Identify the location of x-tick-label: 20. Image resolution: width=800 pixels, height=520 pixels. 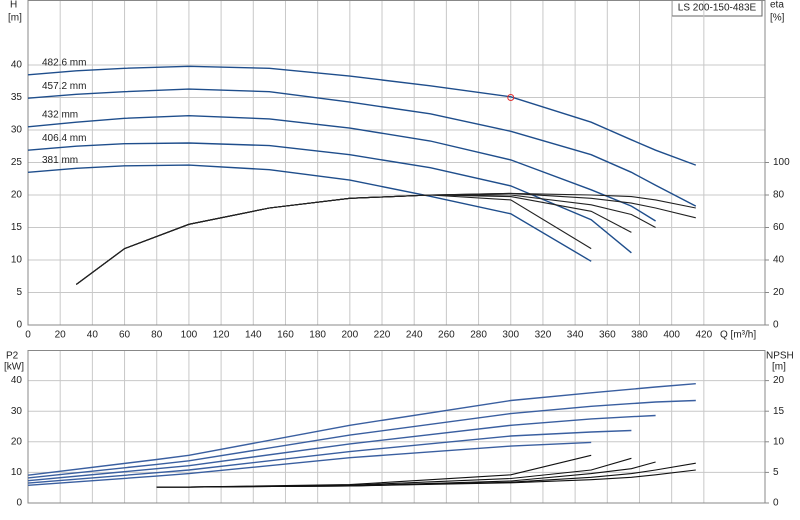
(61, 335).